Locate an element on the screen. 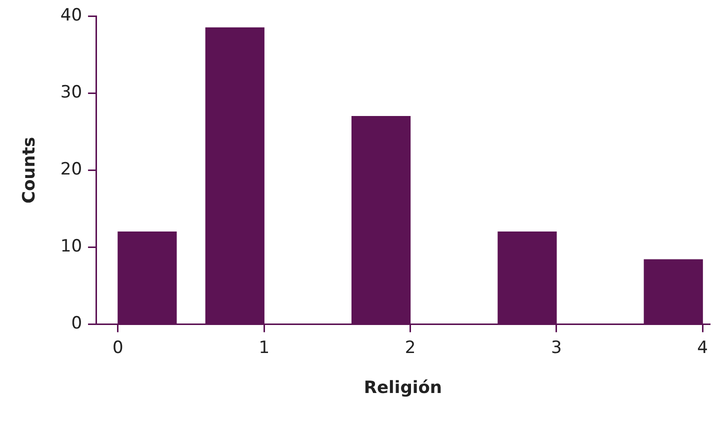 Image resolution: width=714 pixels, height=427 pixels. y-axis-title: Counts is located at coordinates (30, 170).